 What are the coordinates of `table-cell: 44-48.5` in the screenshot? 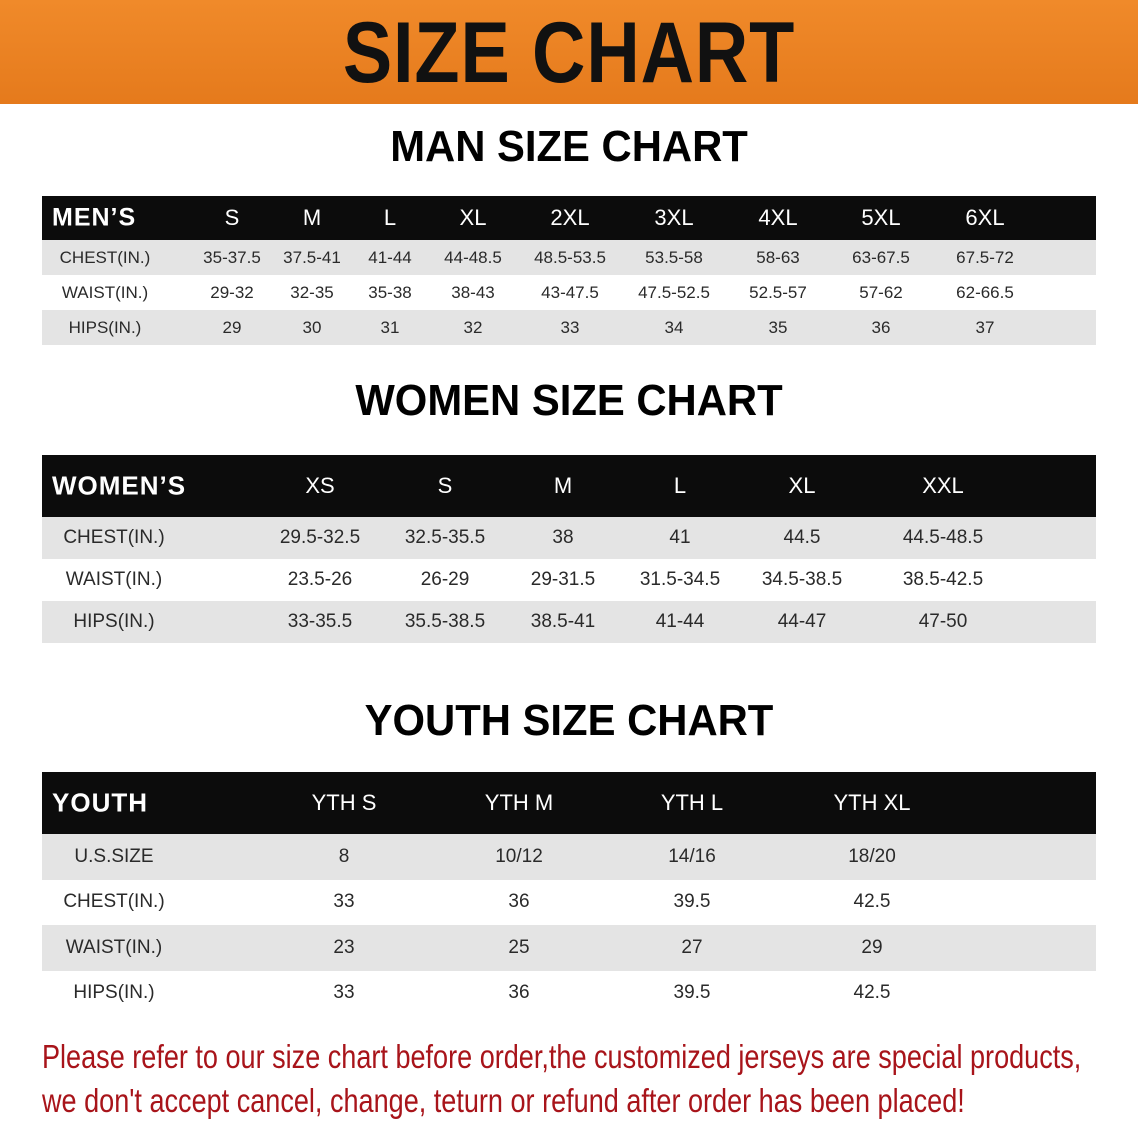 It's located at (473, 257).